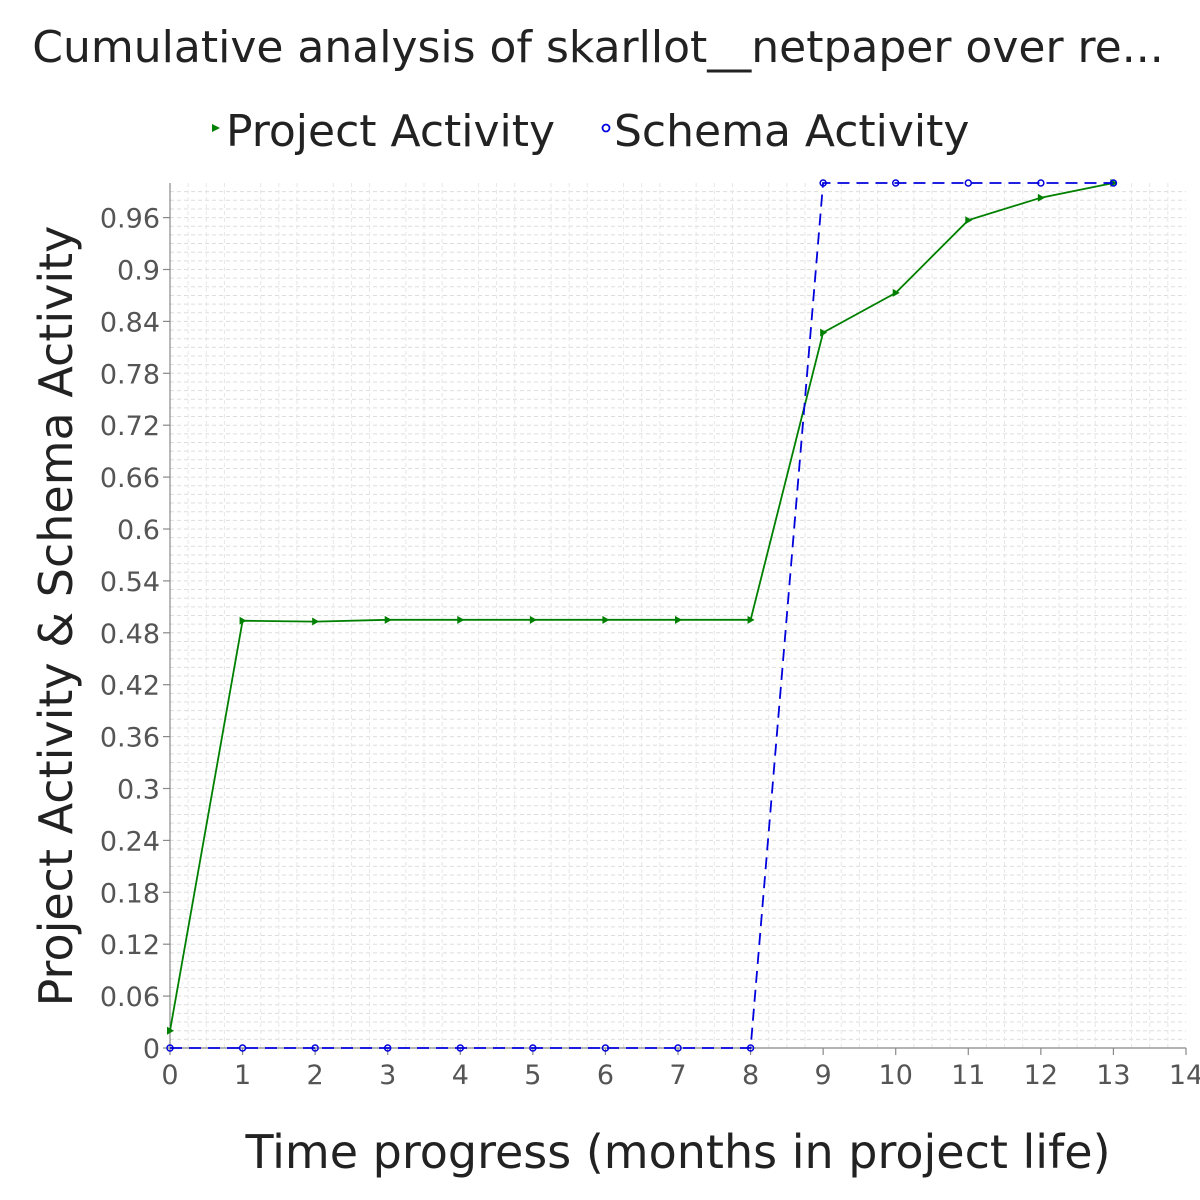 The width and height of the screenshot is (1200, 1200). I want to click on y-tick-label: 0.66, so click(130, 478).